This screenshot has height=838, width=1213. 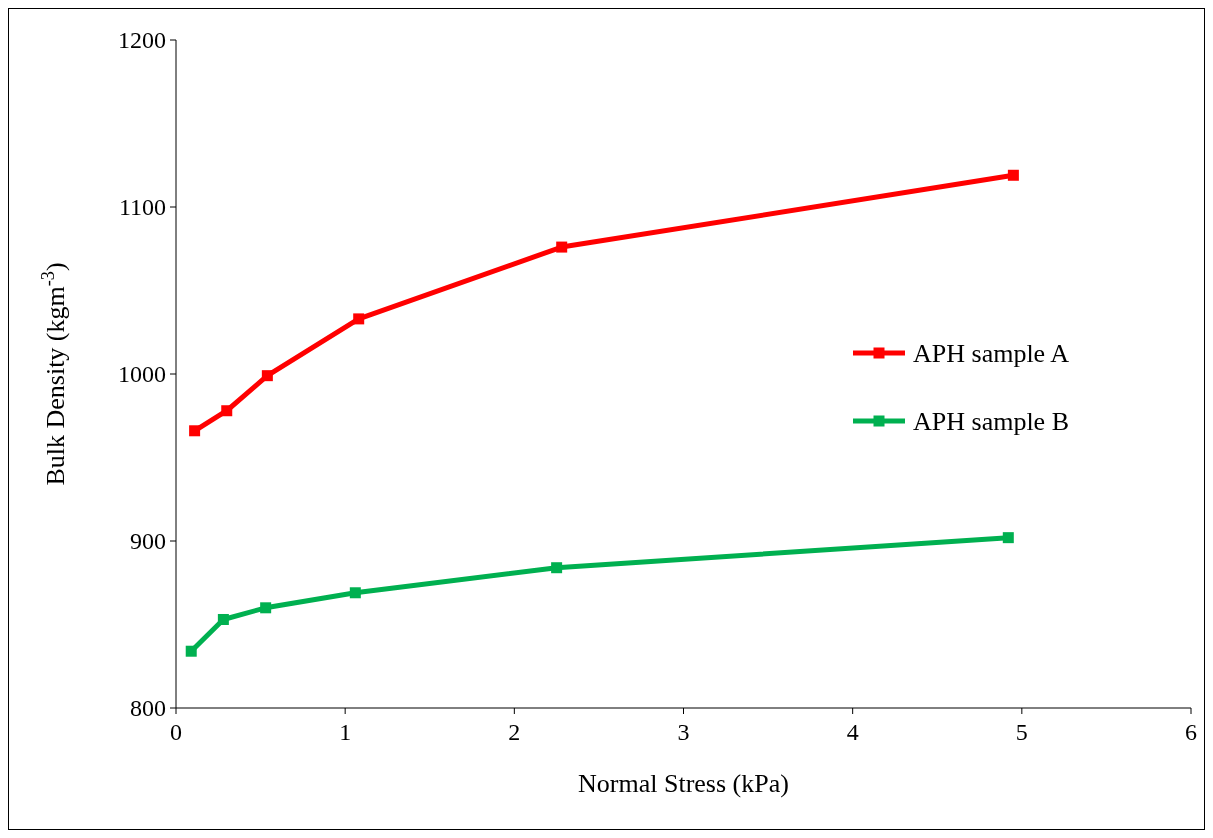 What do you see at coordinates (852, 732) in the screenshot?
I see `x-tick-label: 4` at bounding box center [852, 732].